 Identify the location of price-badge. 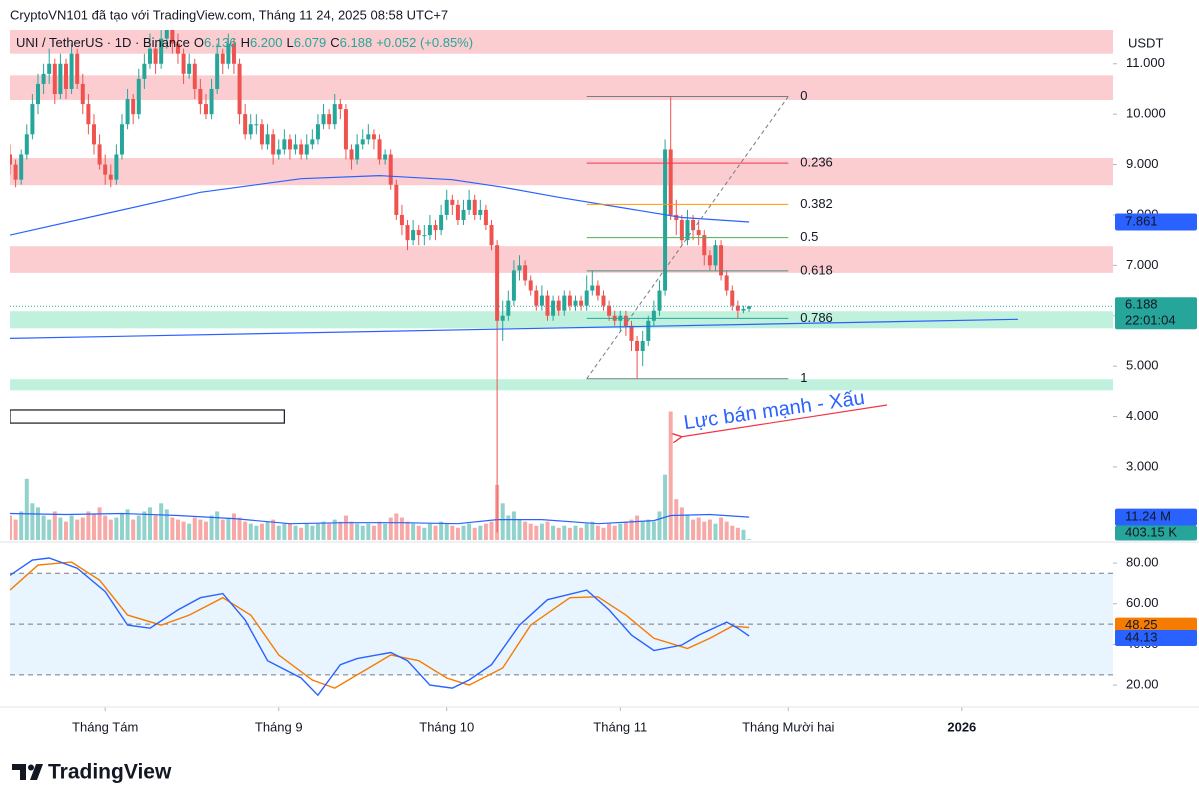
(1156, 638).